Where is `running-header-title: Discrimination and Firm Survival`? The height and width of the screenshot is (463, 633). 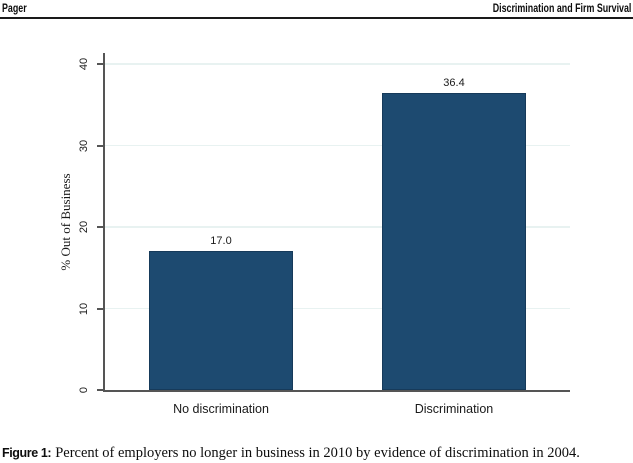 running-header-title: Discrimination and Firm Survival is located at coordinates (561, 8).